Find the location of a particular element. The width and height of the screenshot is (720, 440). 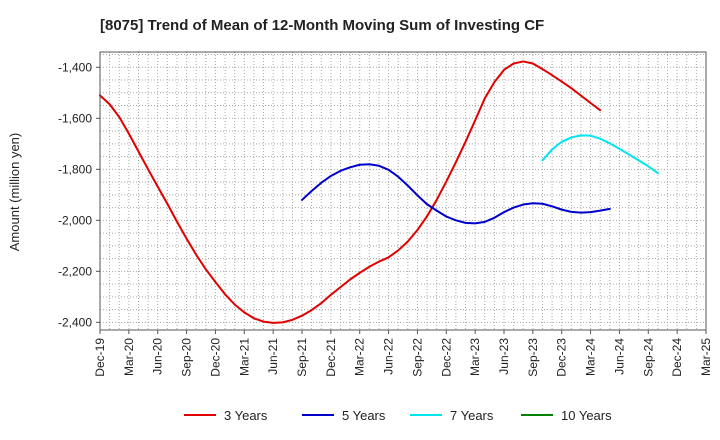

x-tick-label: Sep-20 is located at coordinates (187, 357).